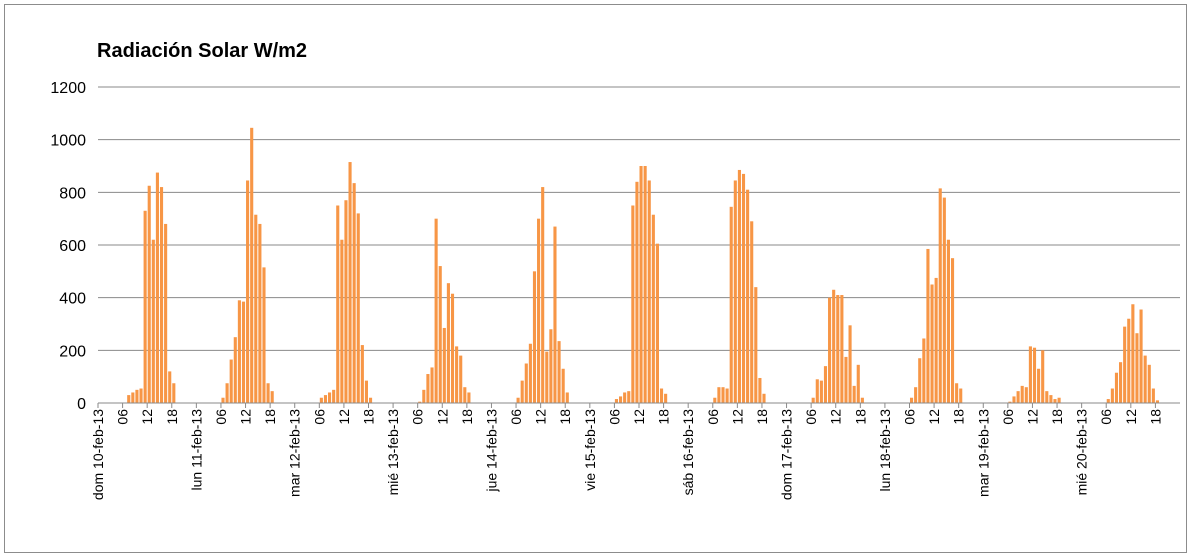 Image resolution: width=1193 pixels, height=559 pixels. What do you see at coordinates (68, 88) in the screenshot?
I see `y-tick-label: 1200` at bounding box center [68, 88].